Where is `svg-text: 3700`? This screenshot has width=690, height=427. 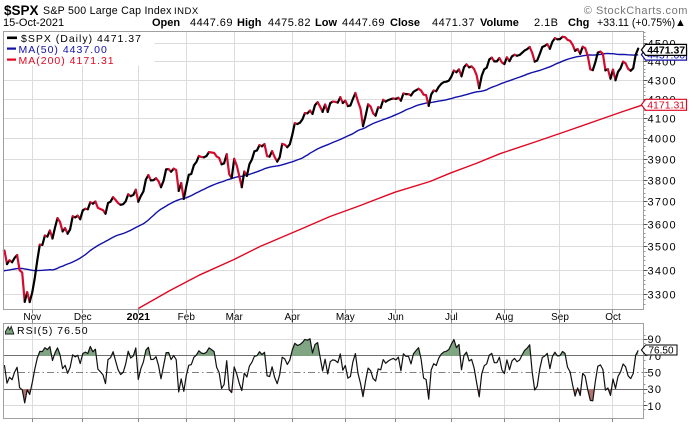
svg-text: 3700 is located at coordinates (662, 203).